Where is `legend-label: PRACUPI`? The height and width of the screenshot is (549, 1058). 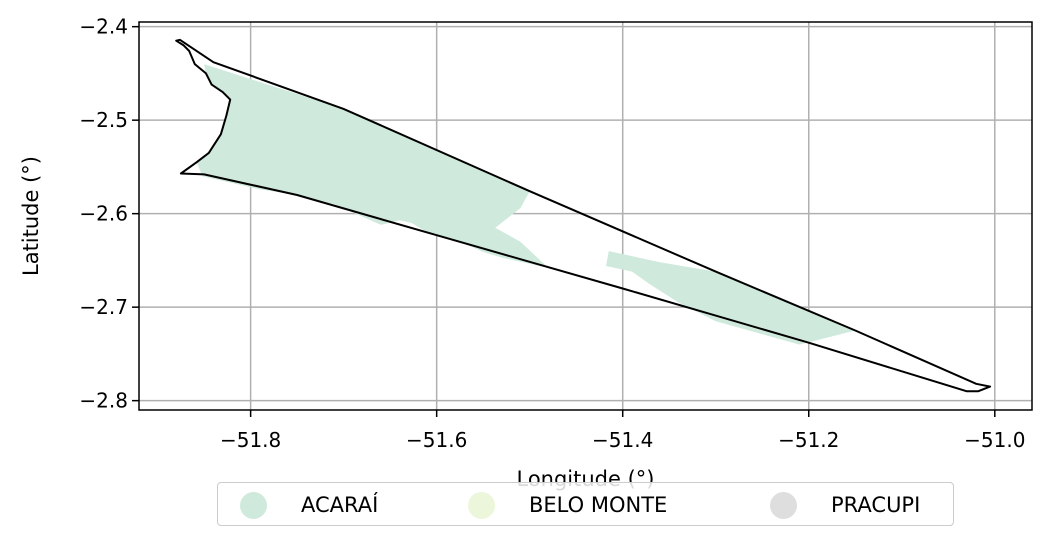 legend-label: PRACUPI is located at coordinates (876, 505).